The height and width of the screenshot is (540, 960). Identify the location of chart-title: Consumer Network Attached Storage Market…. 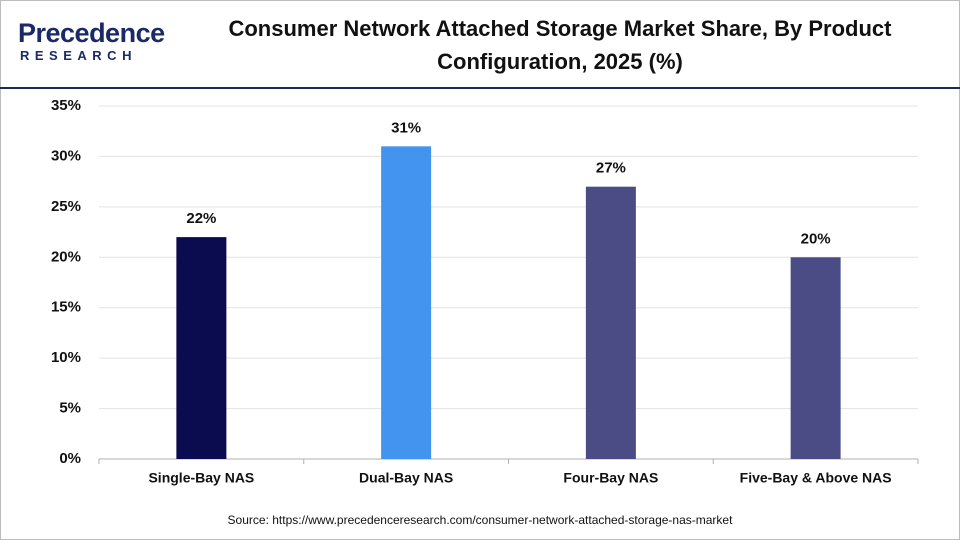
(560, 45).